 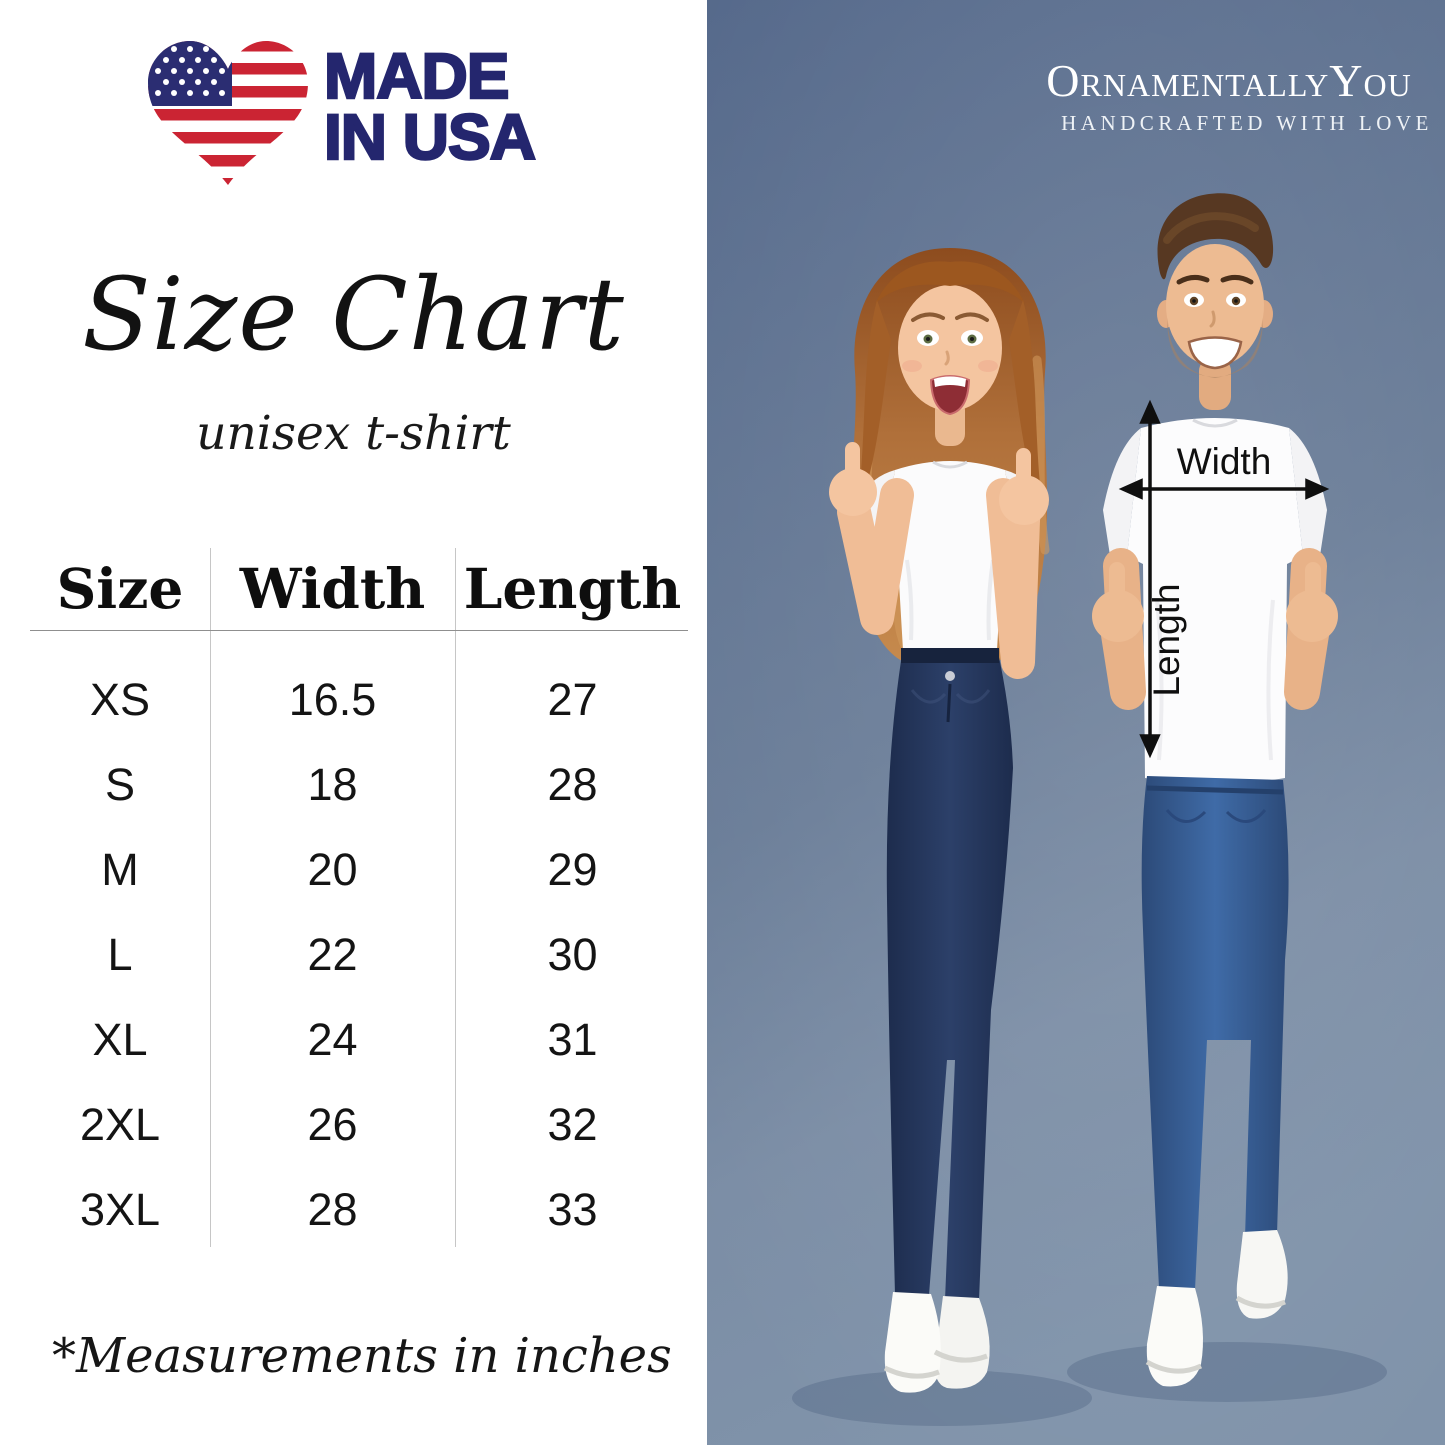 I want to click on cell-size: XS, so click(x=120, y=699).